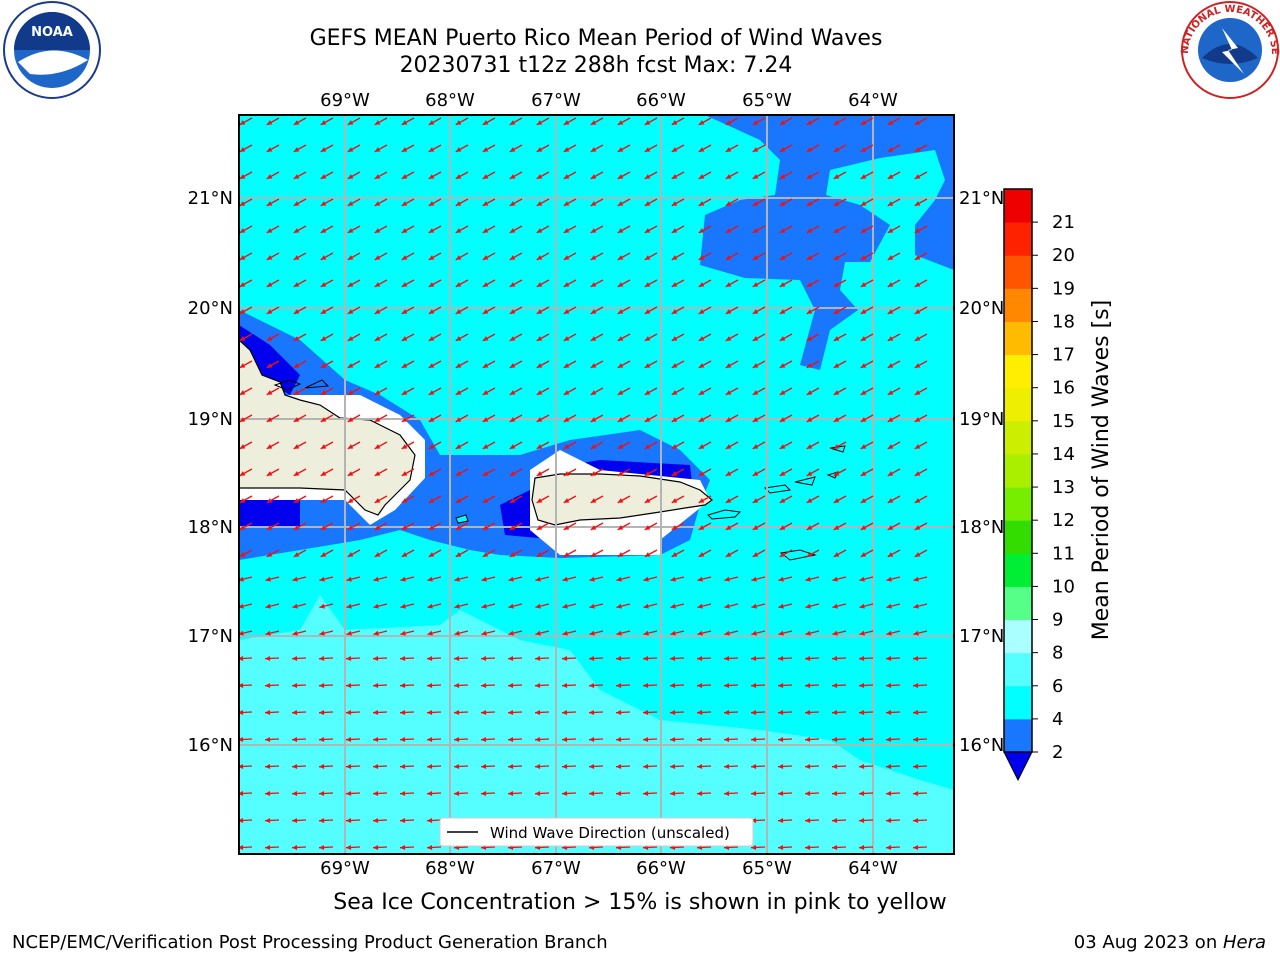 The width and height of the screenshot is (1280, 960). I want to click on colorbar-tick-label: 21, so click(1063, 222).